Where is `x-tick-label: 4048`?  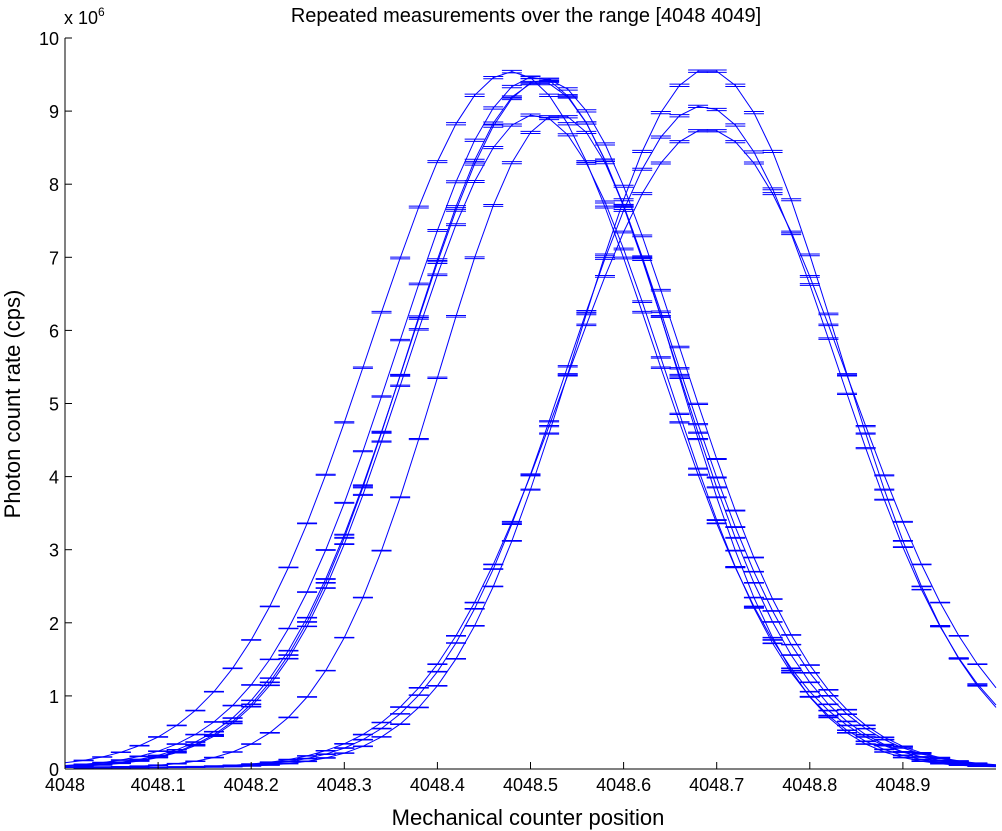
x-tick-label: 4048 is located at coordinates (65, 785).